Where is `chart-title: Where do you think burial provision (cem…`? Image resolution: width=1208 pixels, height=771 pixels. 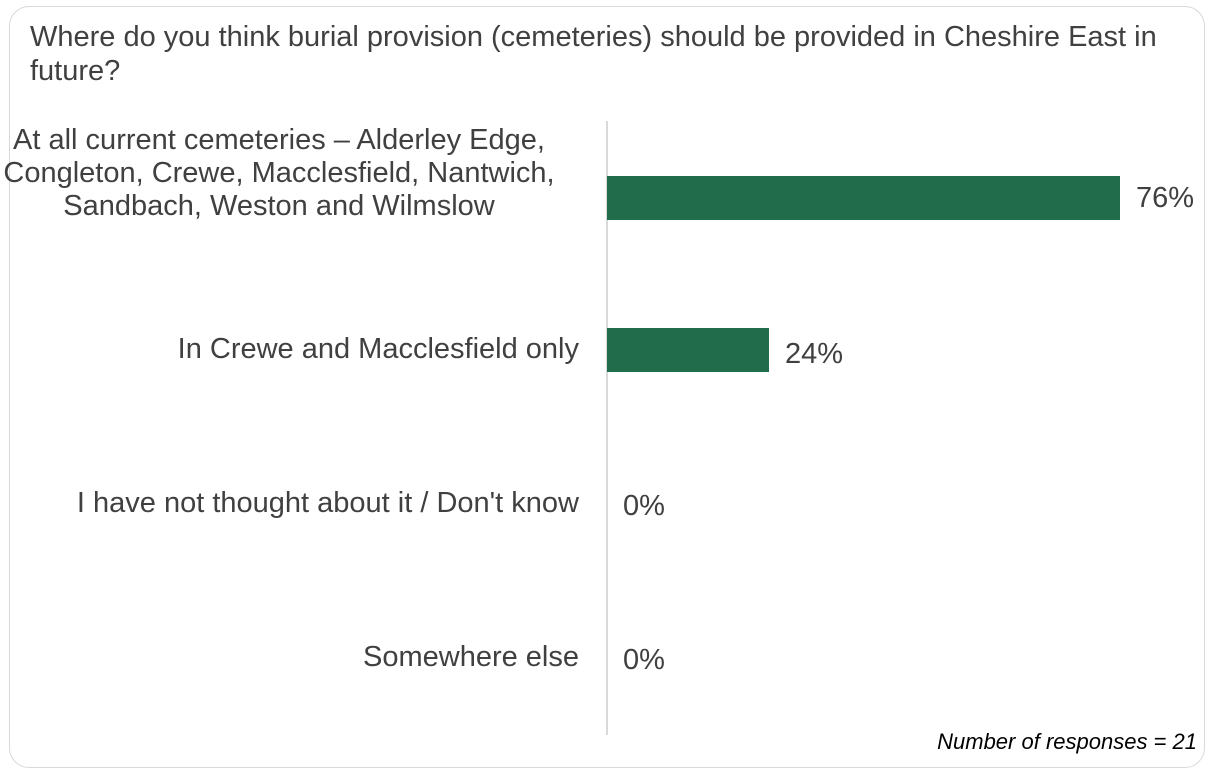 chart-title: Where do you think burial provision (cem… is located at coordinates (593, 54).